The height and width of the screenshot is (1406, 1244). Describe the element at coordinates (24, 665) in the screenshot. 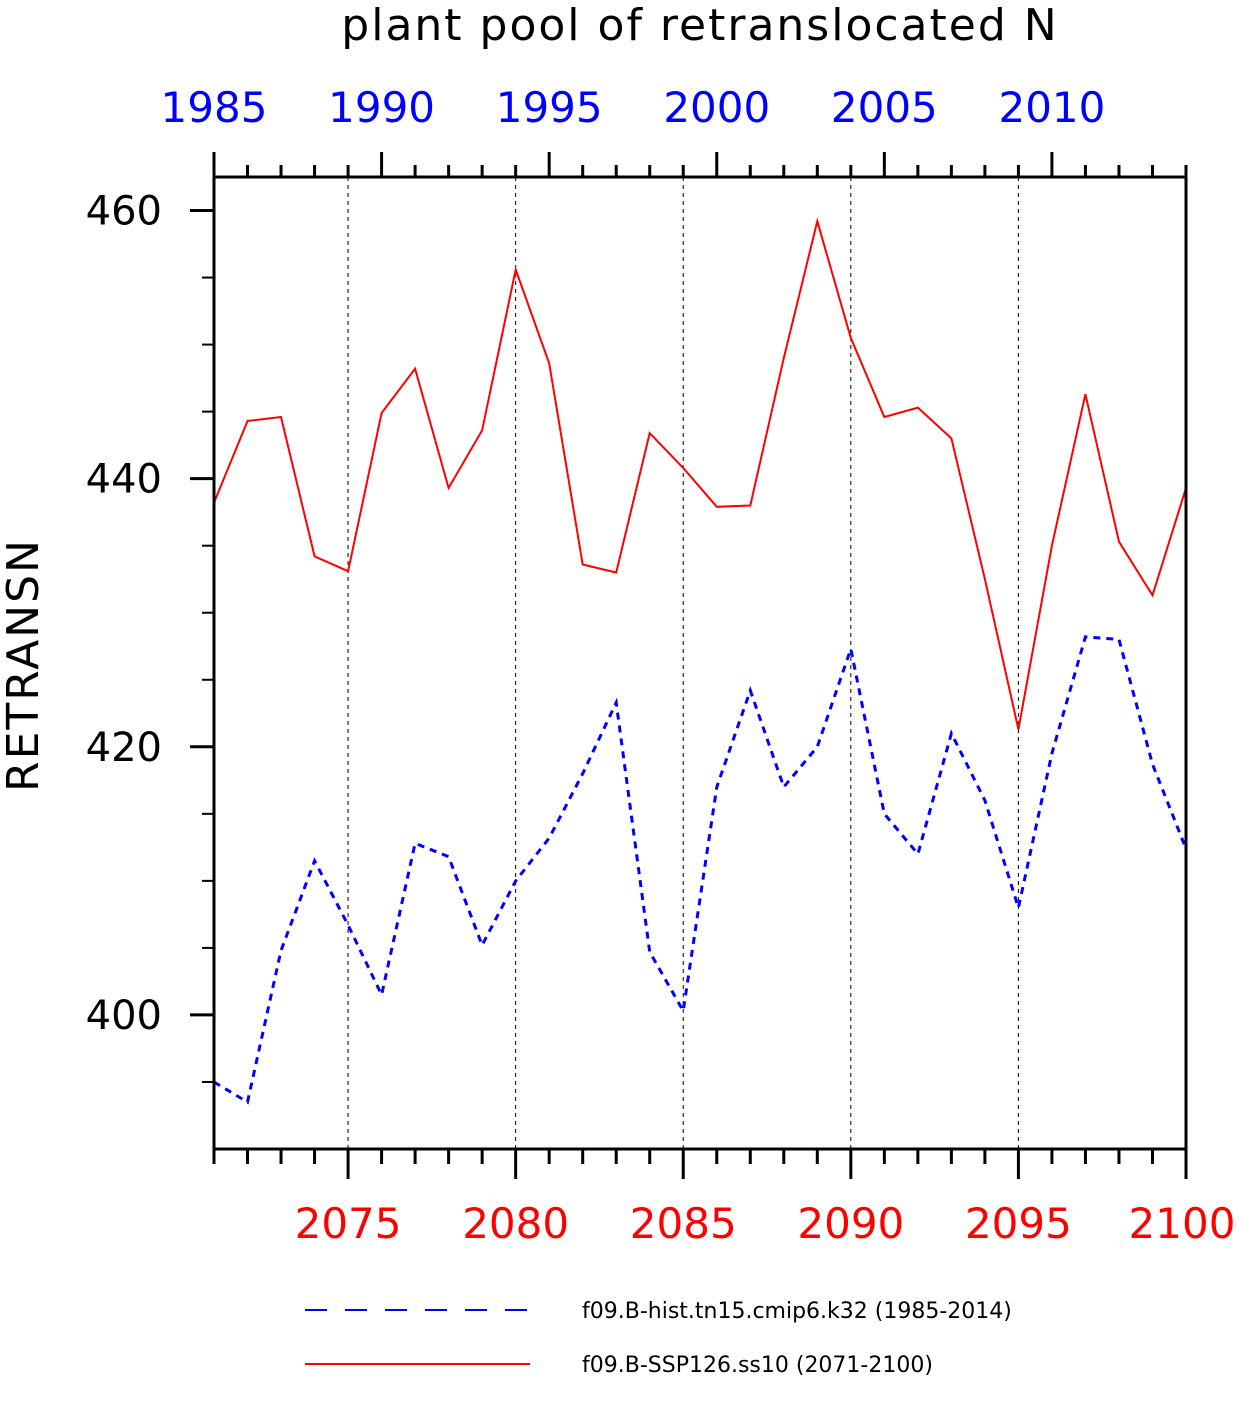

I see `y-axis-label: RETRANSN` at that location.